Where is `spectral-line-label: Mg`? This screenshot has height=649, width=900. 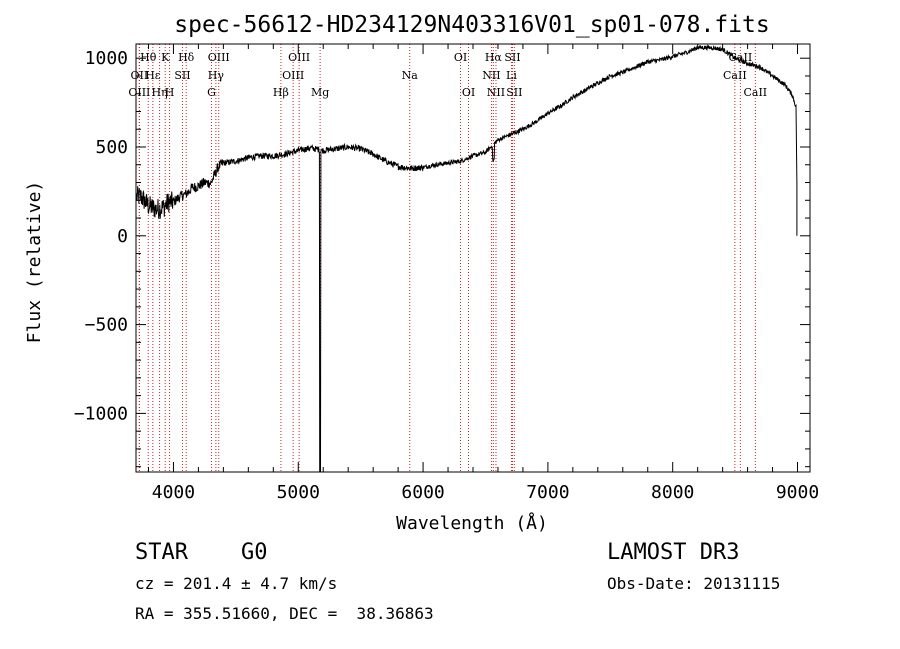
spectral-line-label: Mg is located at coordinates (320, 92).